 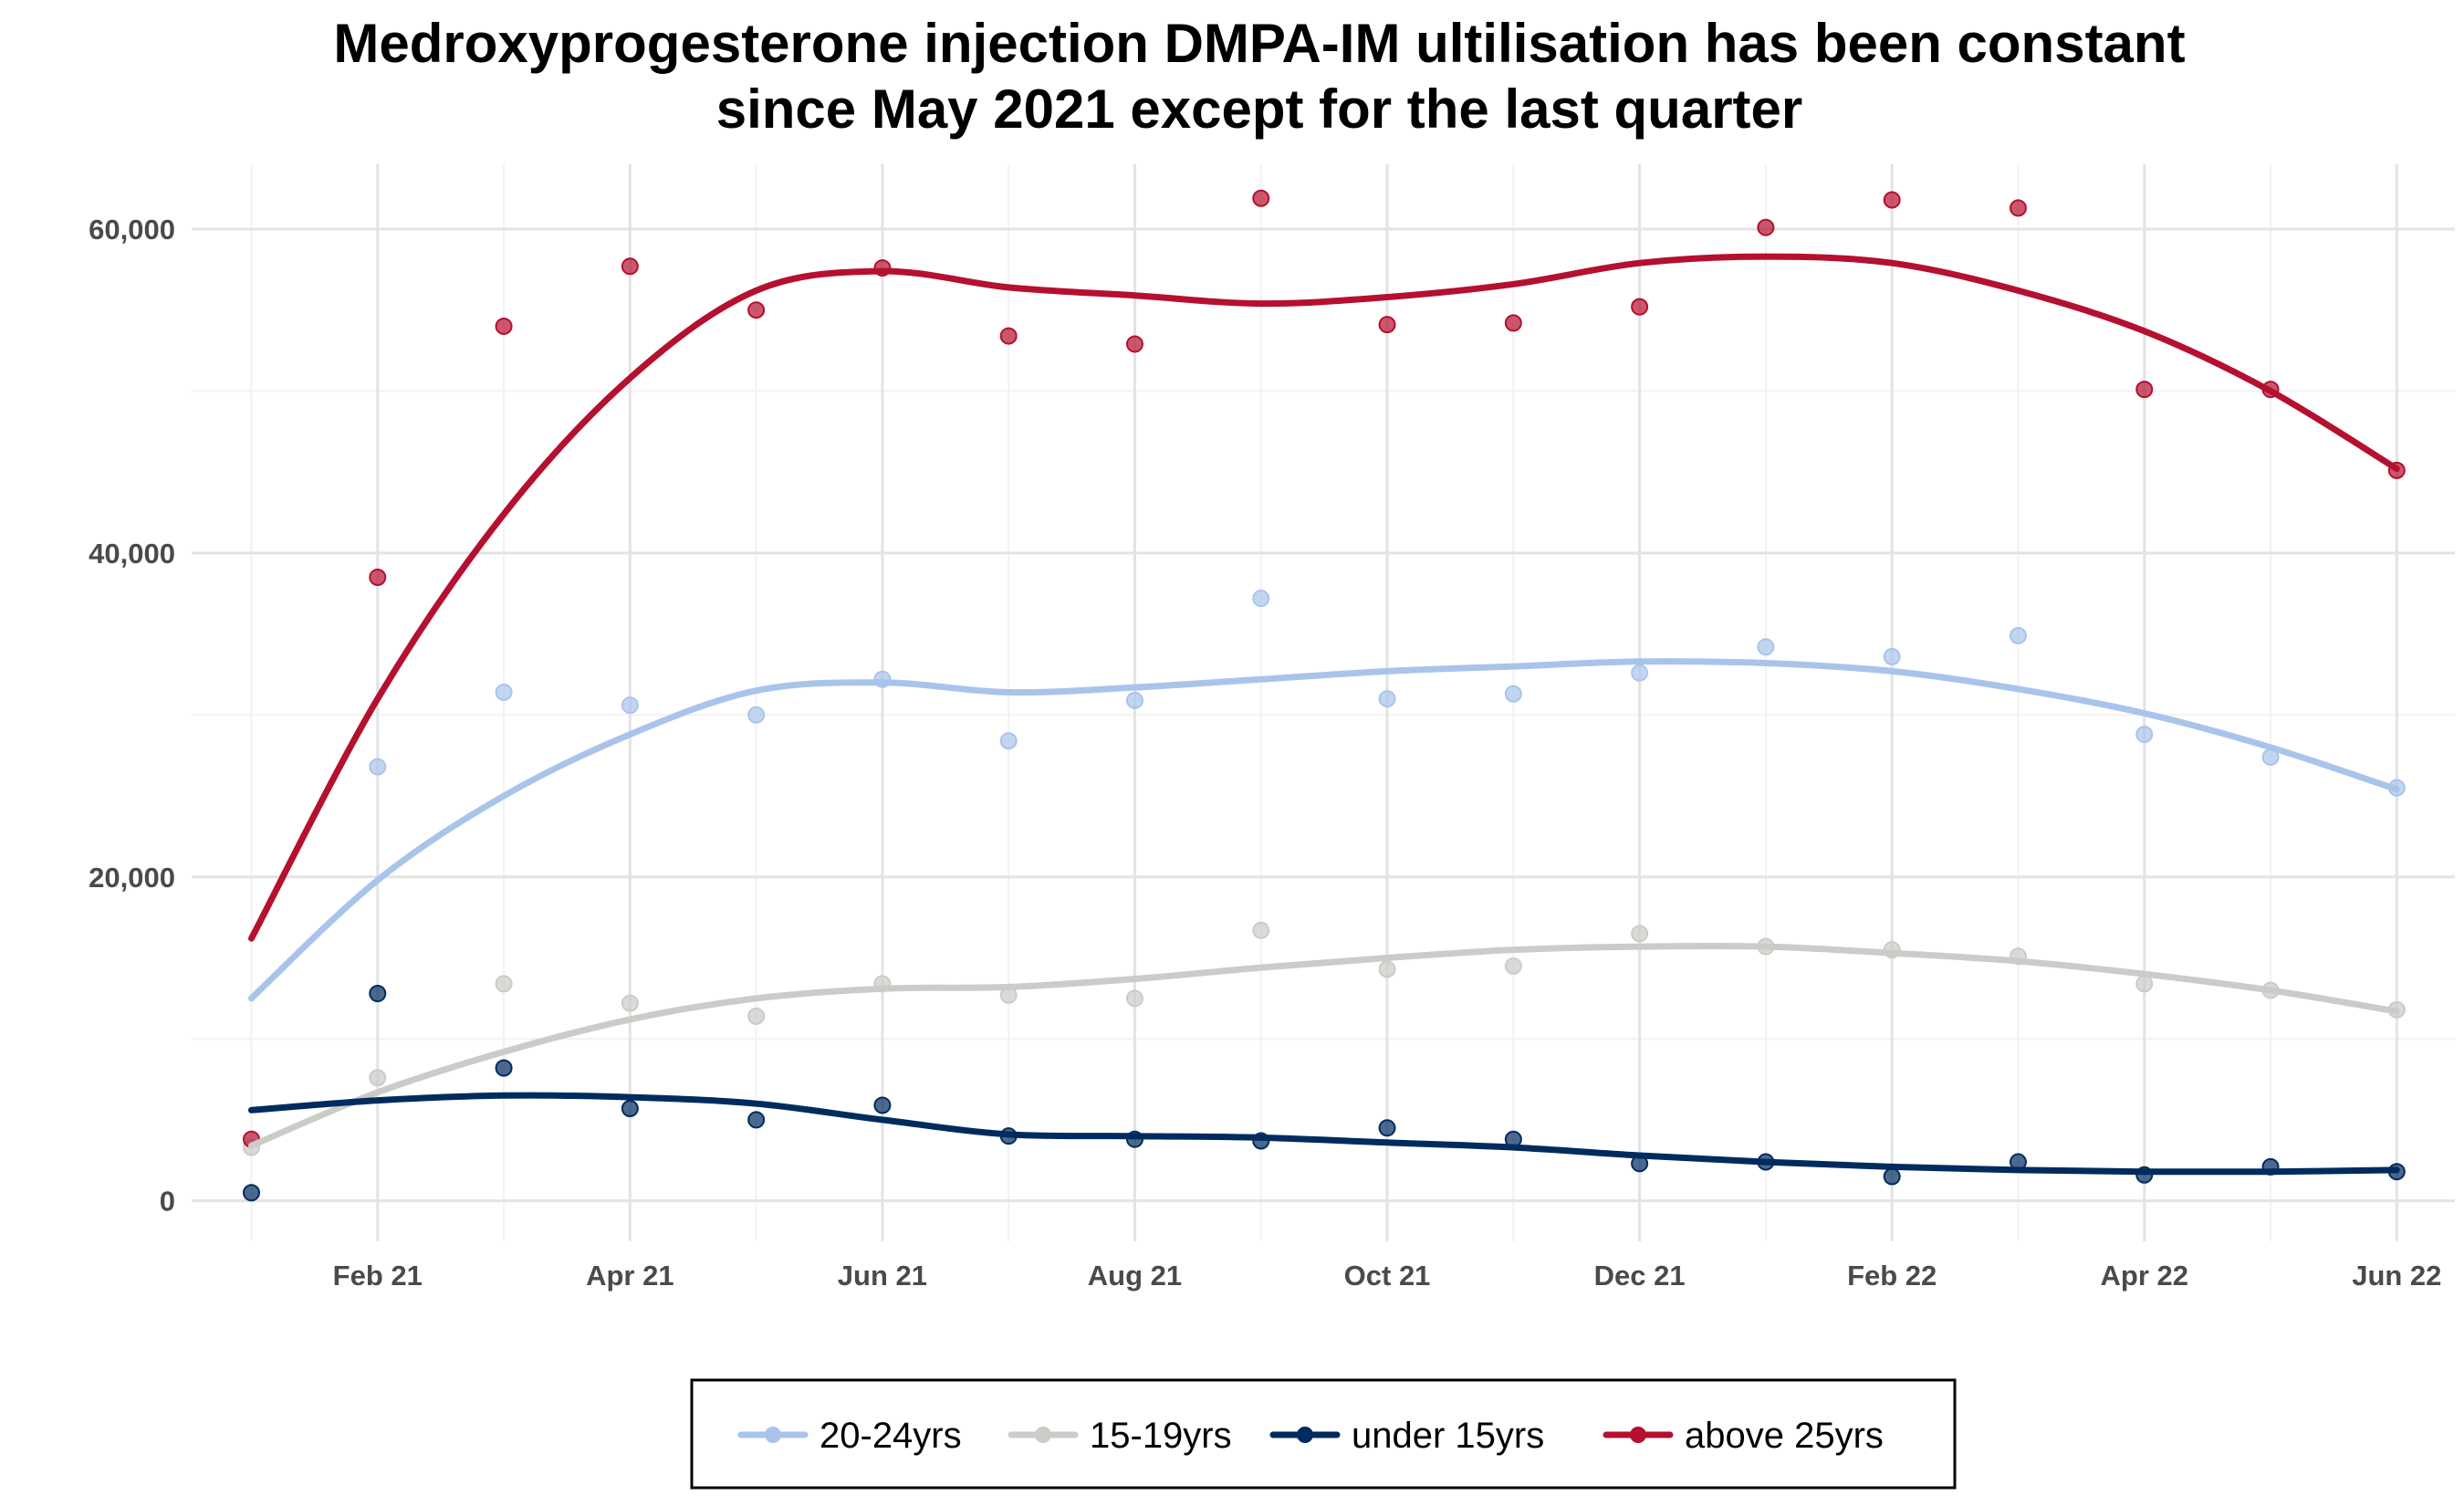 What do you see at coordinates (1448, 1436) in the screenshot?
I see `legend-label: under 15yrs` at bounding box center [1448, 1436].